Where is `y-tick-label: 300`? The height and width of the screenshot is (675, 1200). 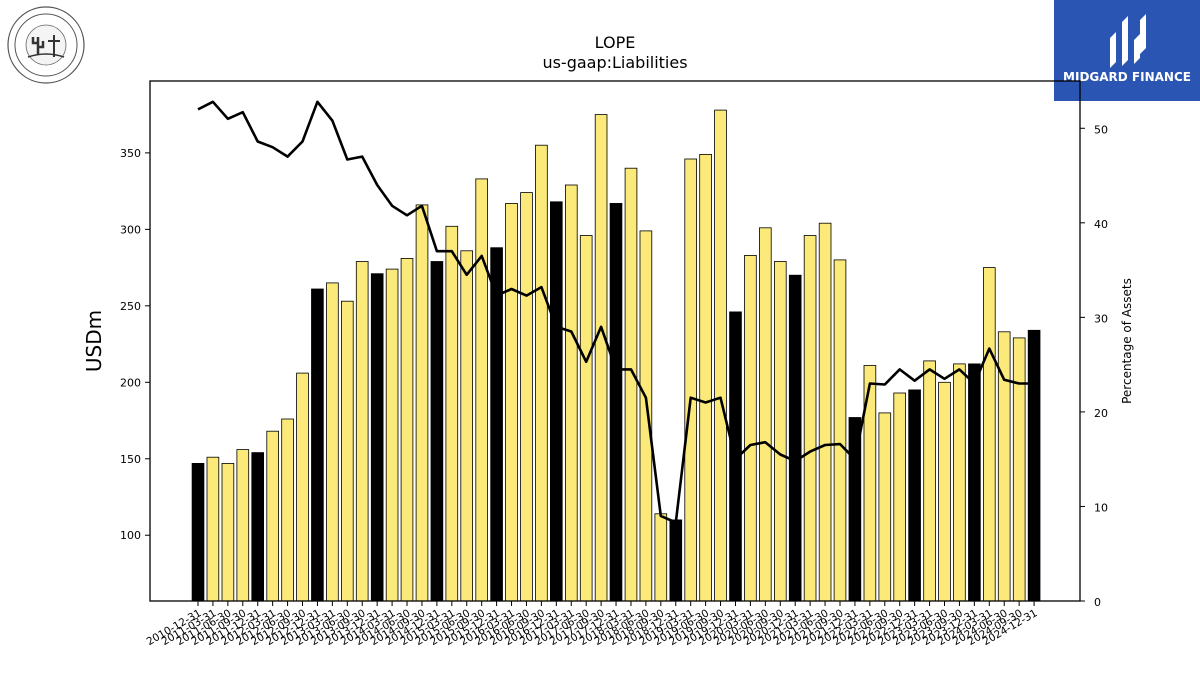 y-tick-label: 300 is located at coordinates (130, 229).